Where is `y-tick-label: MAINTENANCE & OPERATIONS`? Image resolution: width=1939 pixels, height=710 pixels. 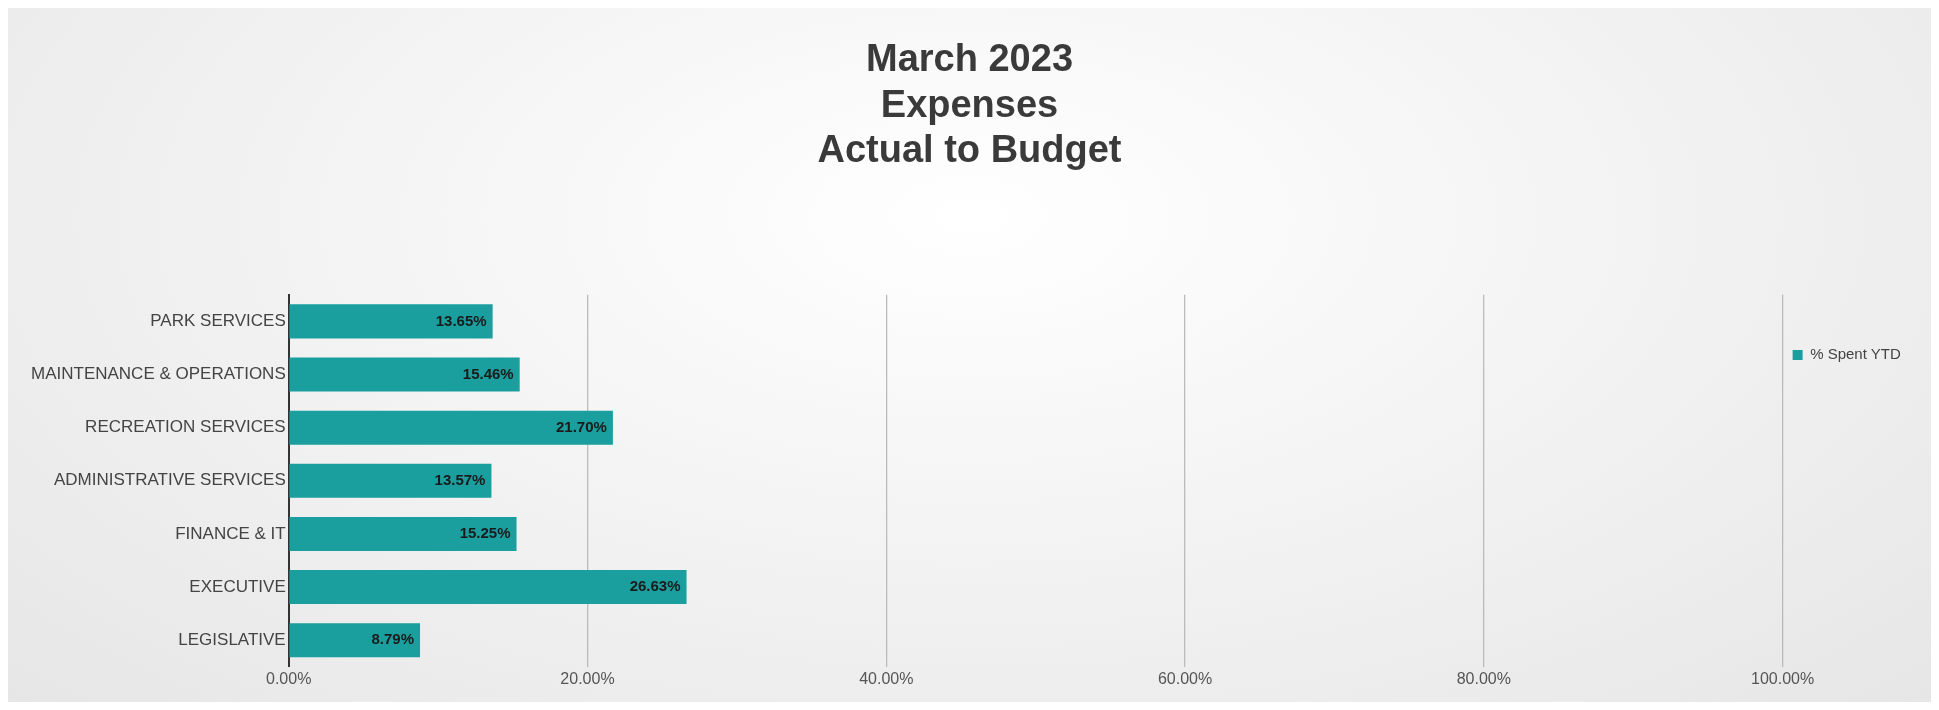
y-tick-label: MAINTENANCE & OPERATIONS is located at coordinates (158, 374).